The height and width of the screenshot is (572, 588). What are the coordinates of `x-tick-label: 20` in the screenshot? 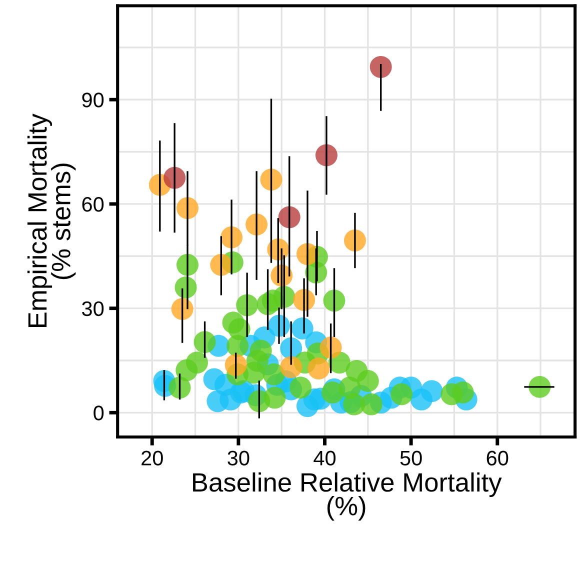 It's located at (152, 458).